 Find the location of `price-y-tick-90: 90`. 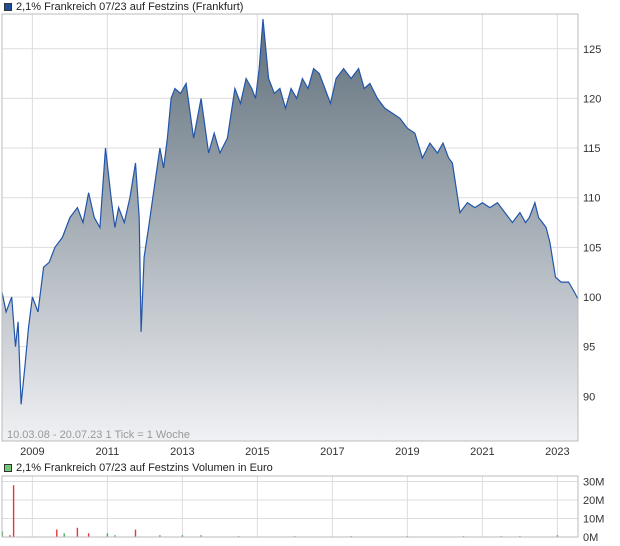

price-y-tick-90: 90 is located at coordinates (589, 397).